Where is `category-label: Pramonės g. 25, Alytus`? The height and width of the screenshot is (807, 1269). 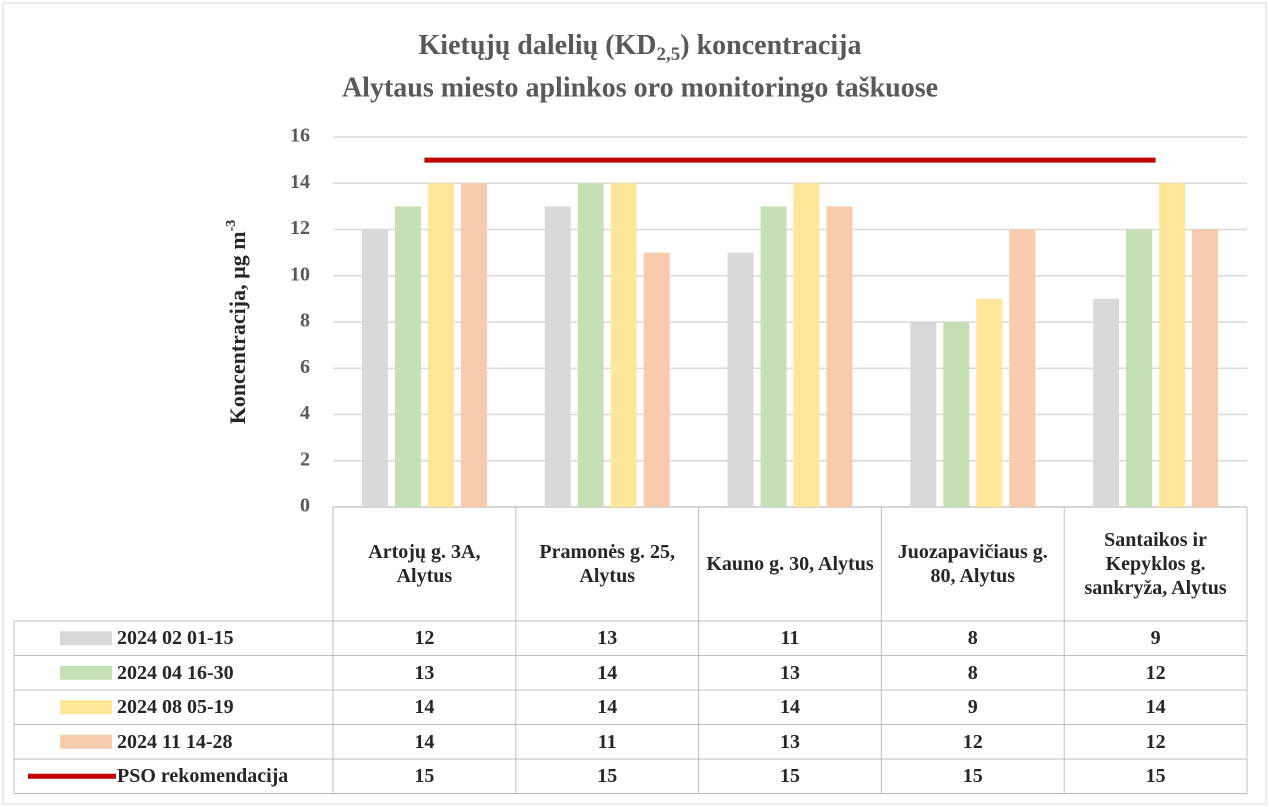
category-label: Pramonės g. 25, Alytus is located at coordinates (607, 564).